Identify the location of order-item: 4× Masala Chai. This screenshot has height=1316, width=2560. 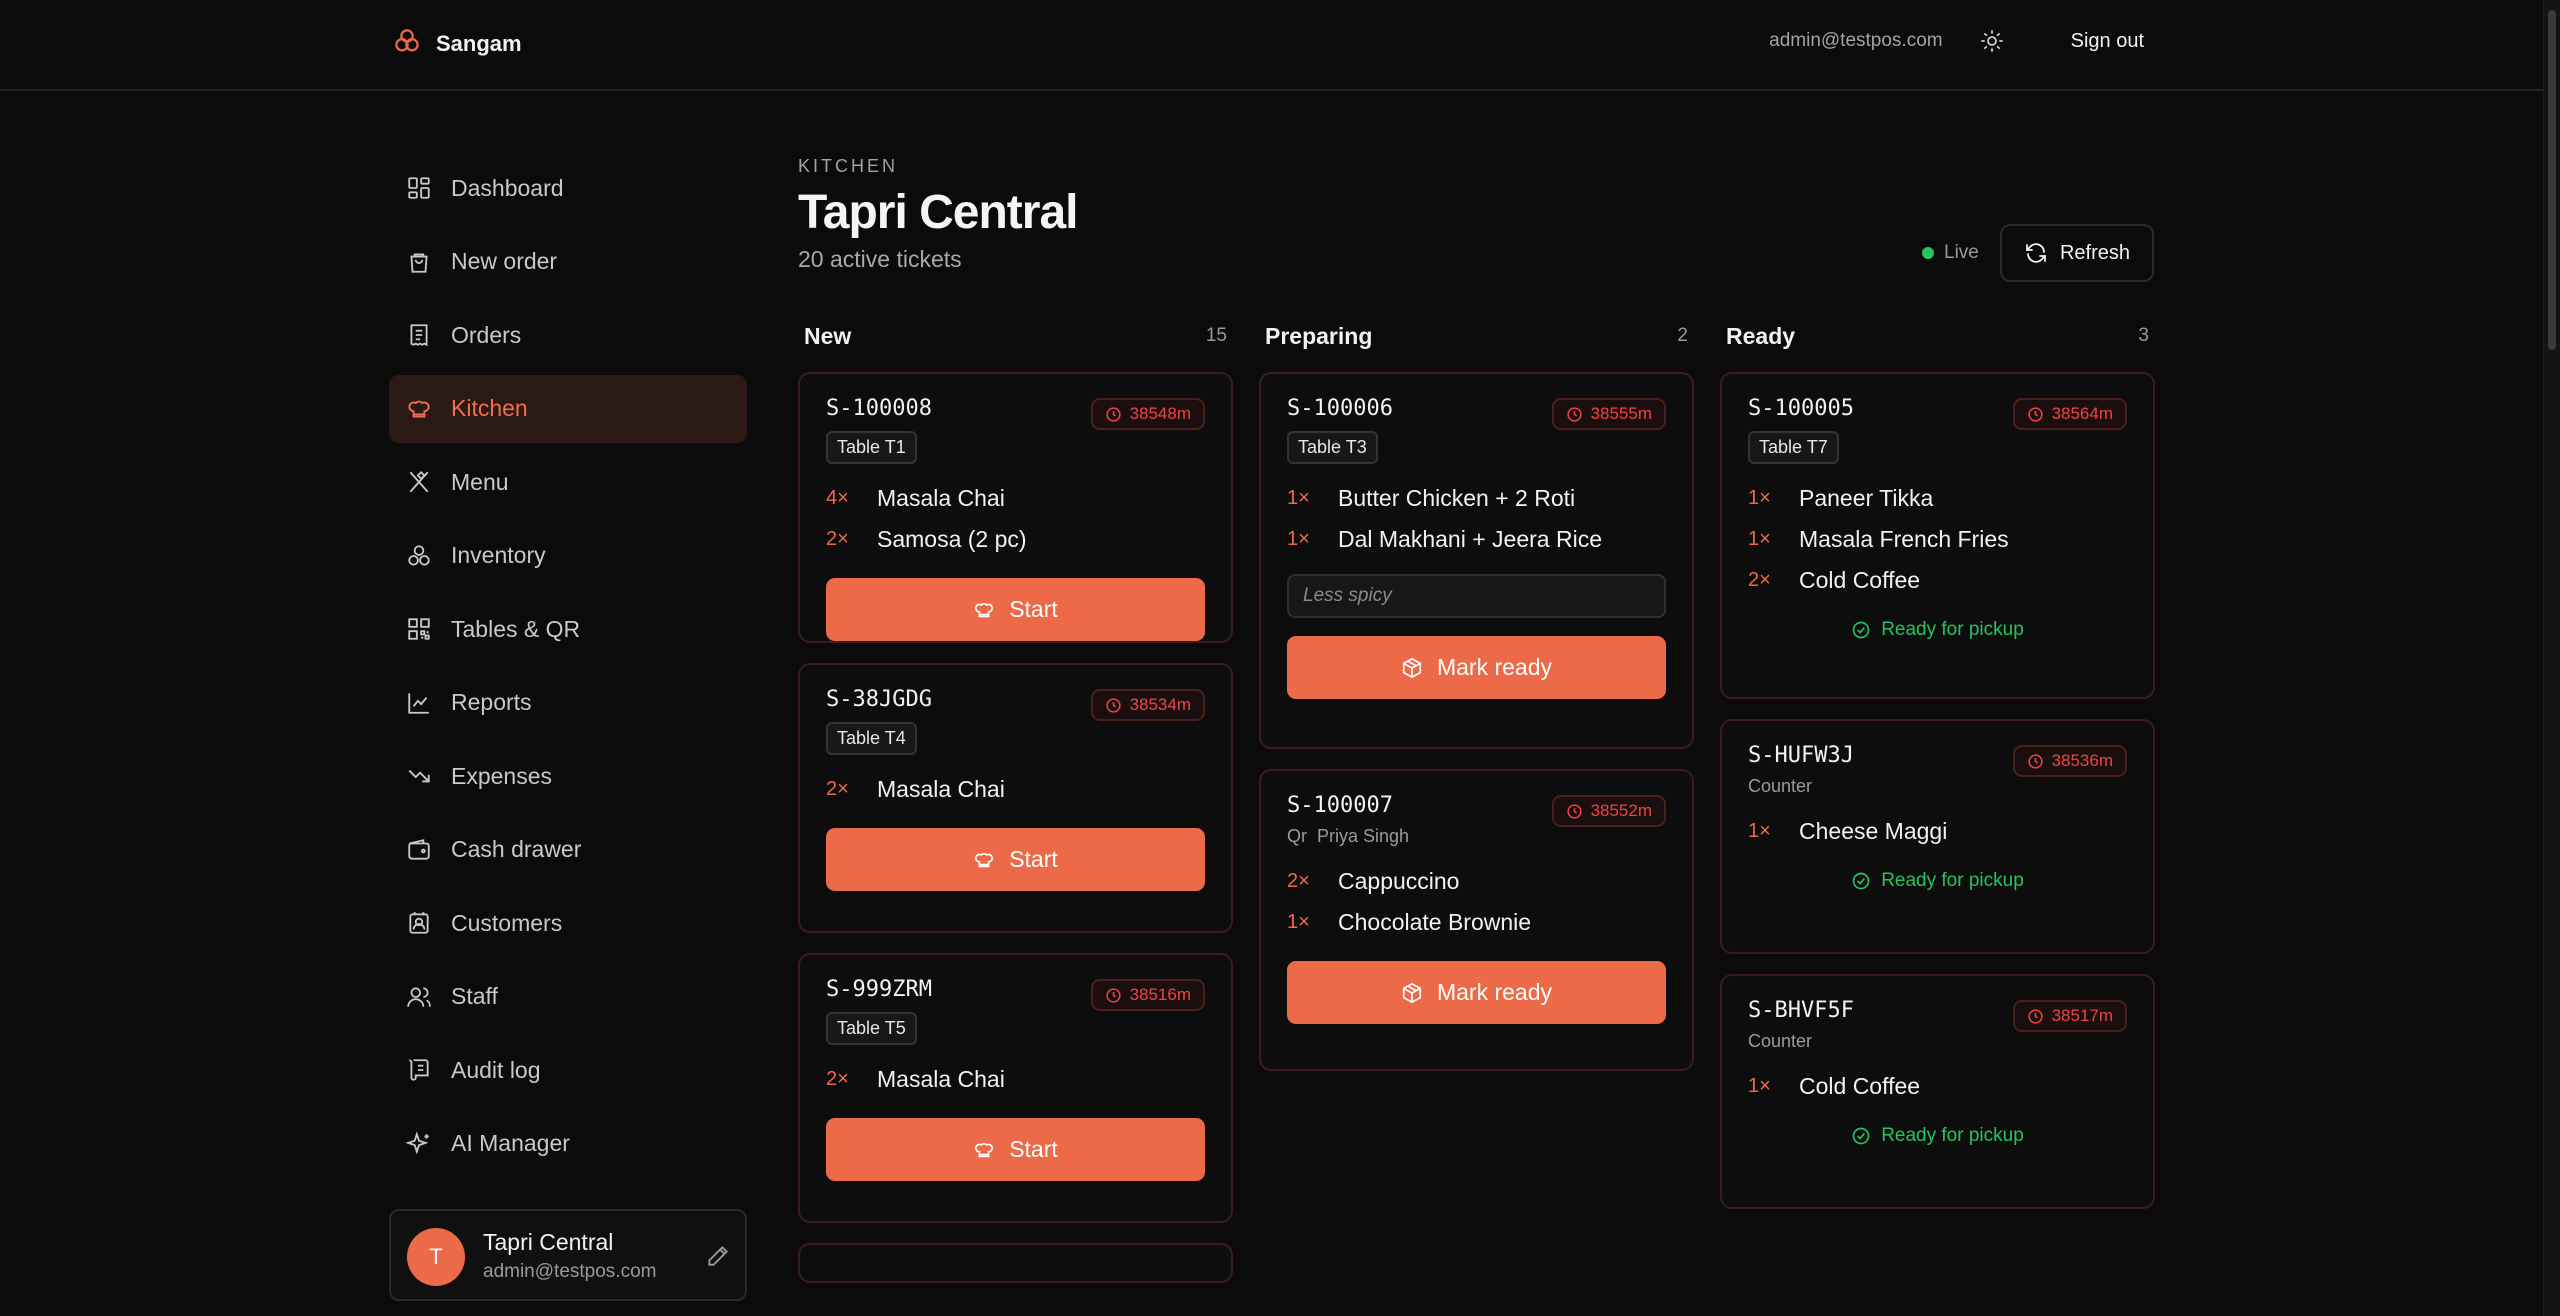
(1015, 498).